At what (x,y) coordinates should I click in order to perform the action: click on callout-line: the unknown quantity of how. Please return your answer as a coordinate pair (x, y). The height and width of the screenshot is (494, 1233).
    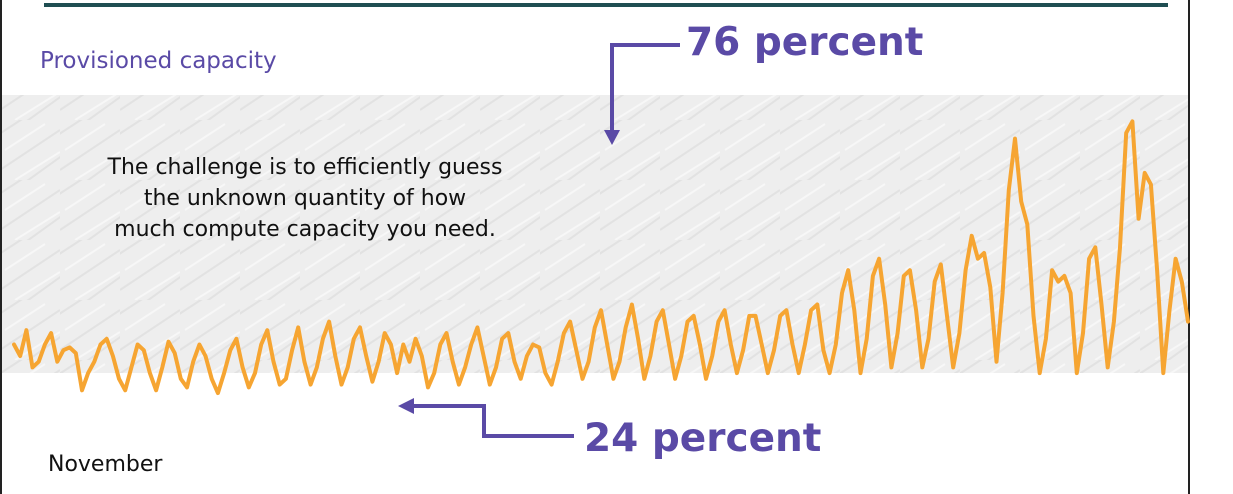
    Looking at the image, I should click on (305, 198).